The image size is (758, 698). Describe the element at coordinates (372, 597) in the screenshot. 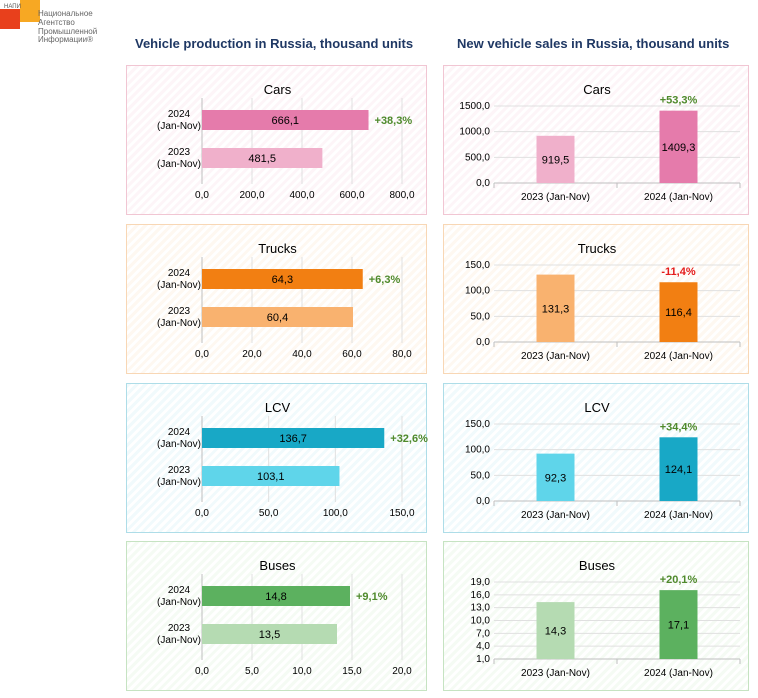

I see `growth-label: +9,1%` at that location.